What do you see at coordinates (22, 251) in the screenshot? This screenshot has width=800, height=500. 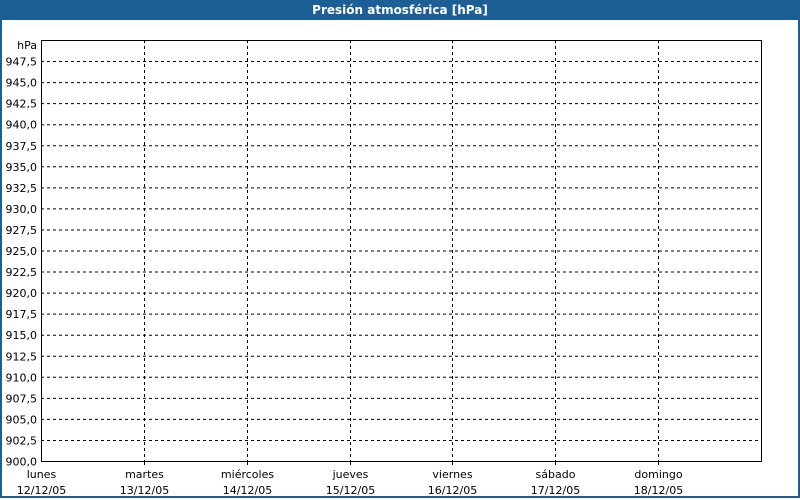 I see `y-tick-label: 925,0` at bounding box center [22, 251].